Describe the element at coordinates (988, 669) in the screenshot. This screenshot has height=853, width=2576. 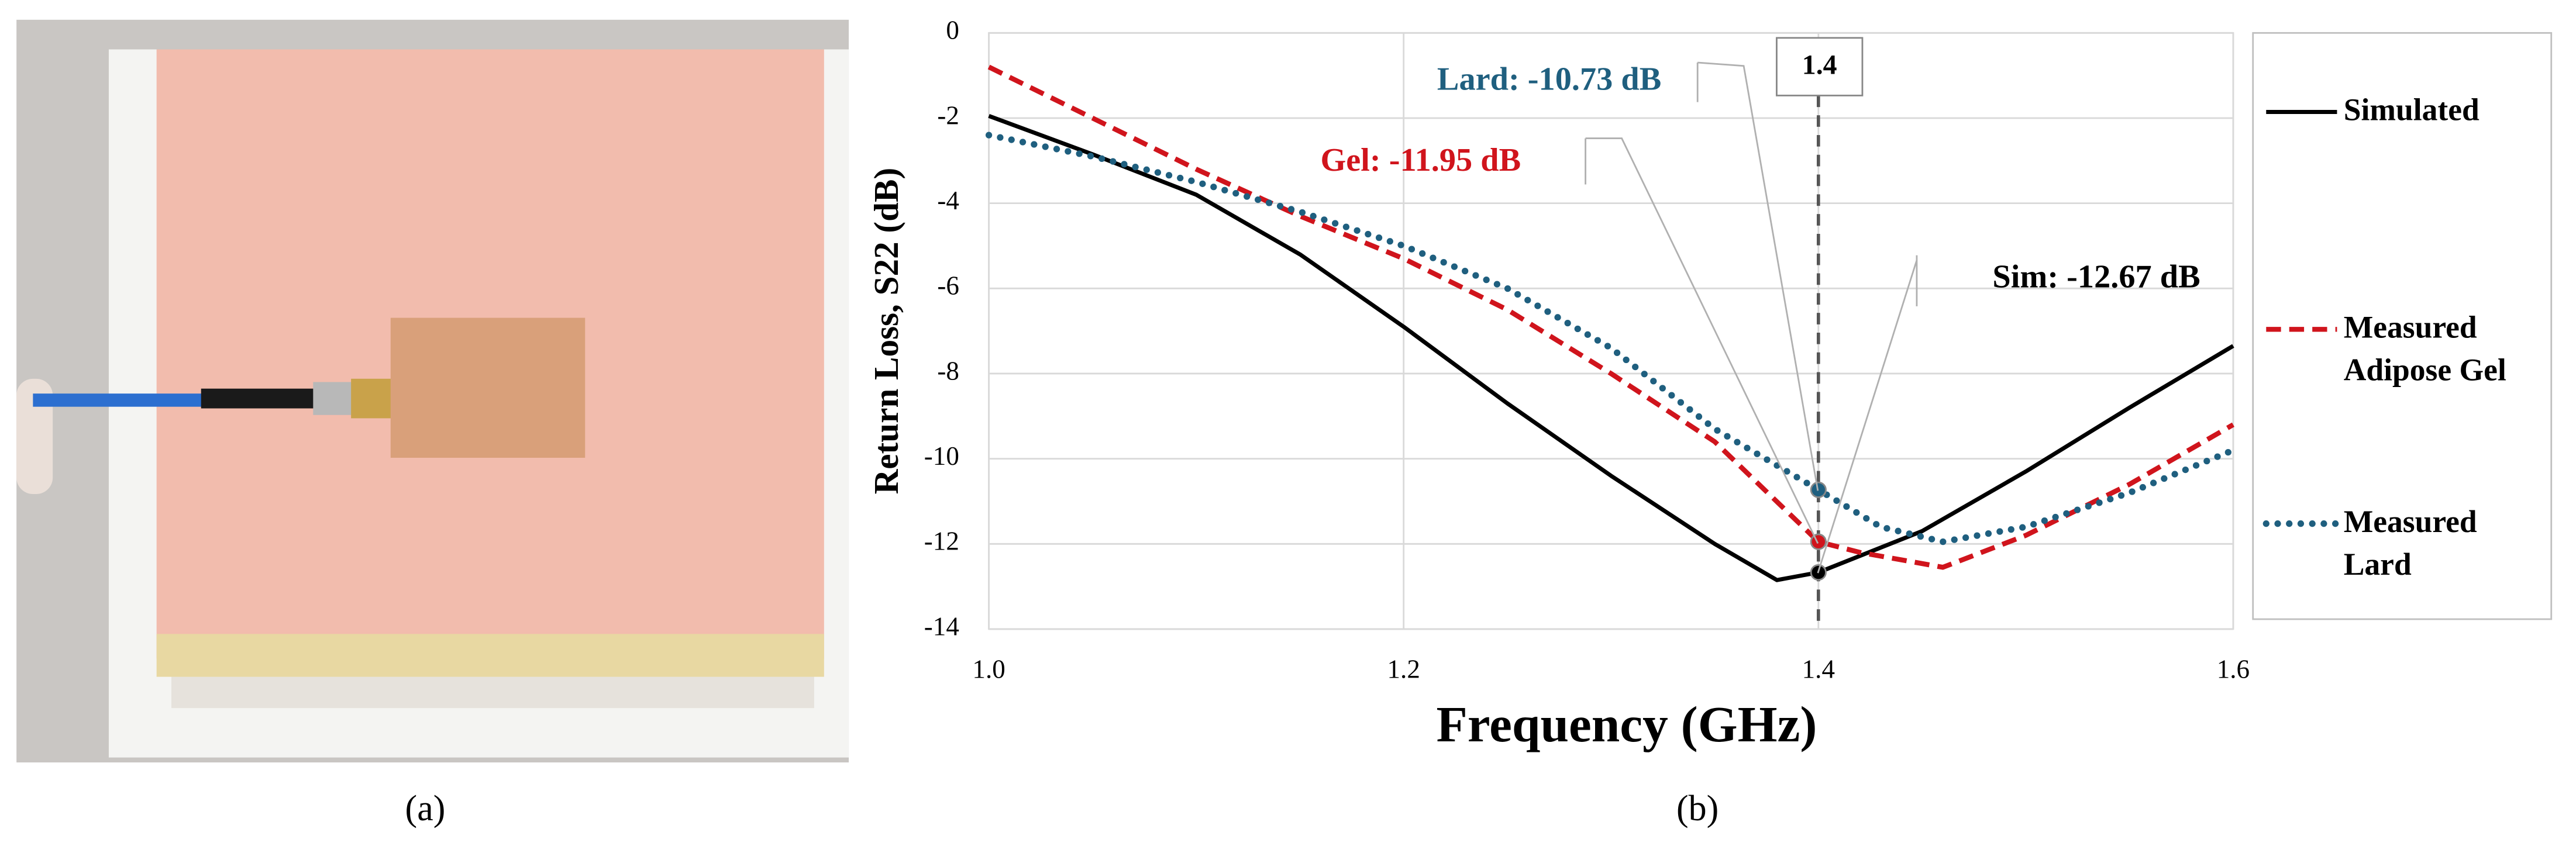
I see `x-tick-label: 1.0` at that location.